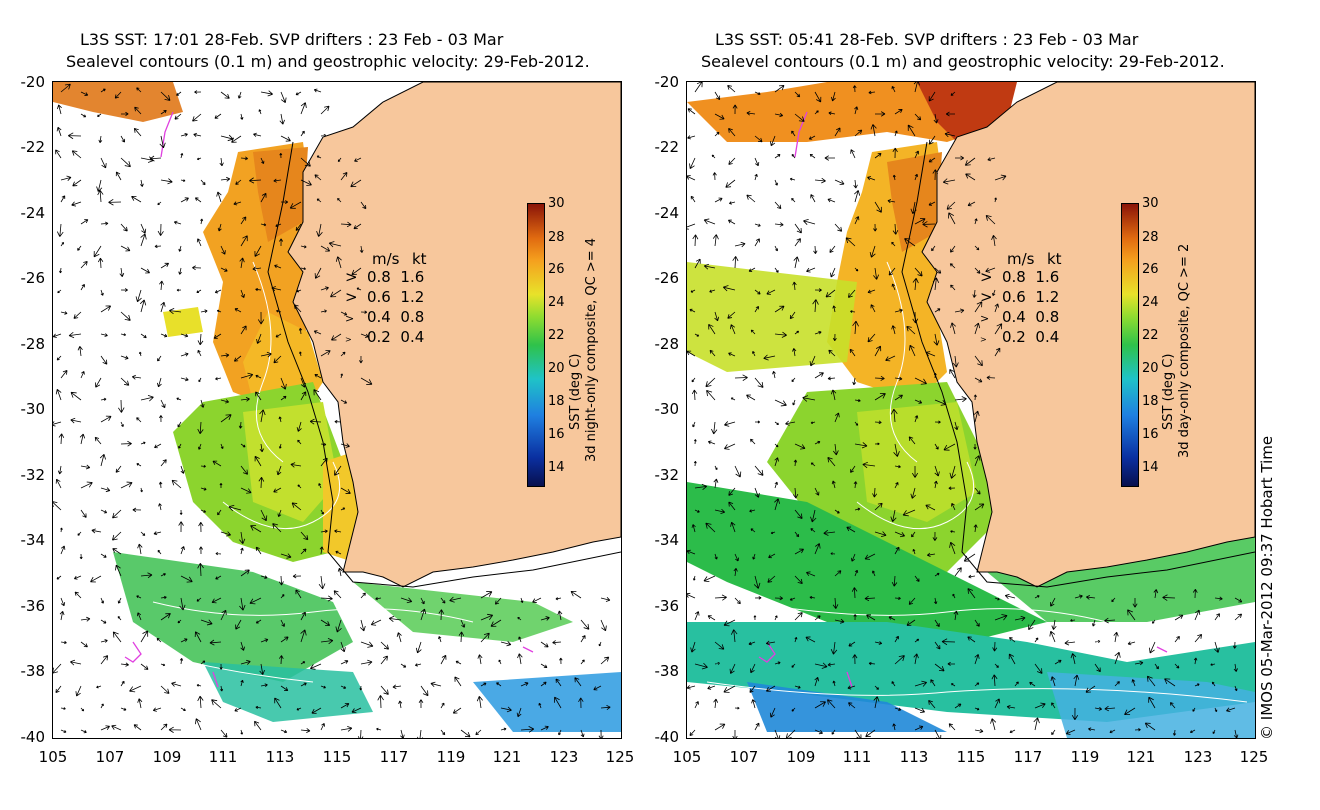 Image resolution: width=1320 pixels, height=810 pixels. I want to click on x-tick: 113, so click(280, 757).